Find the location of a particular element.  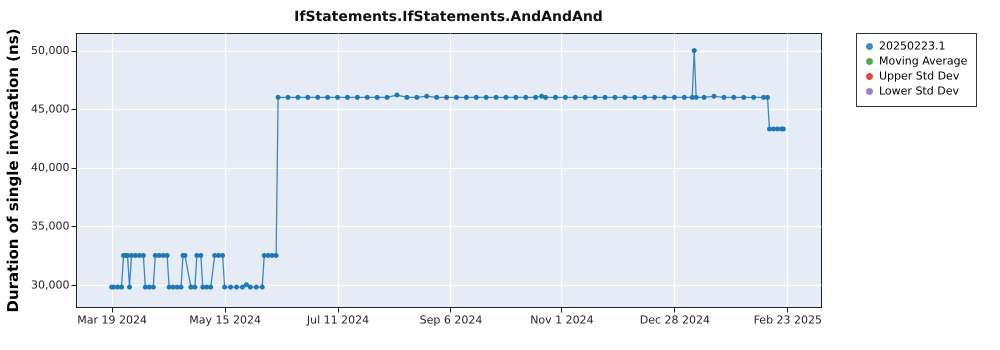

y-tick-label: 40,000 is located at coordinates (50, 167).